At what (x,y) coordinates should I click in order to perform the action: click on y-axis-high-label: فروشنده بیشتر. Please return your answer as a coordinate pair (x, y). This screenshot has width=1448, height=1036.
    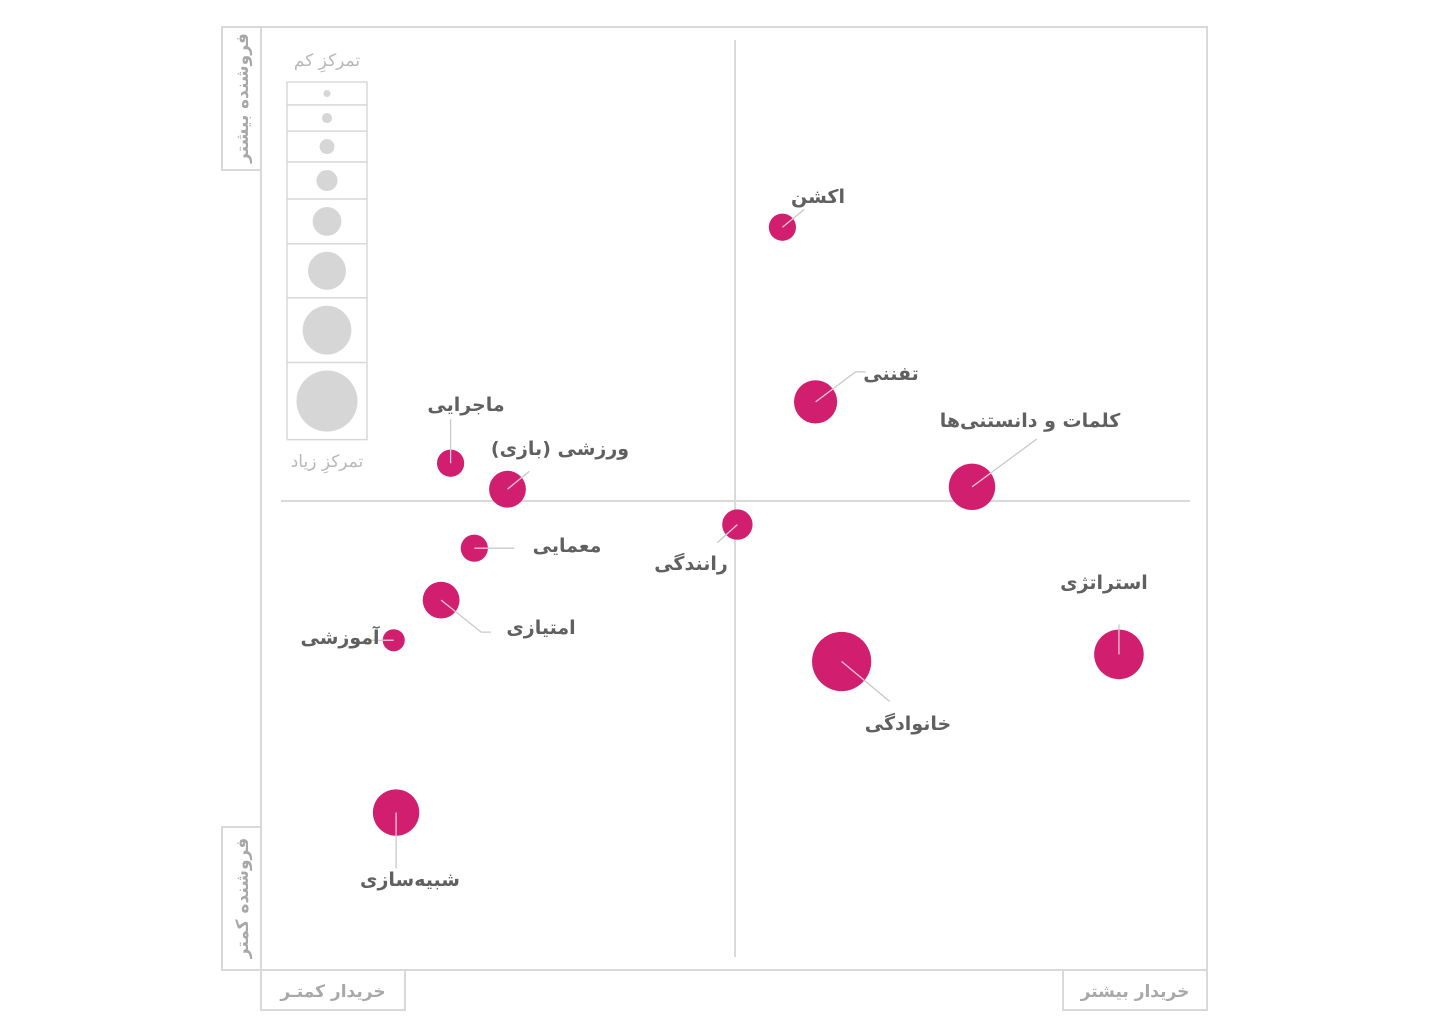
    Looking at the image, I should click on (243, 98).